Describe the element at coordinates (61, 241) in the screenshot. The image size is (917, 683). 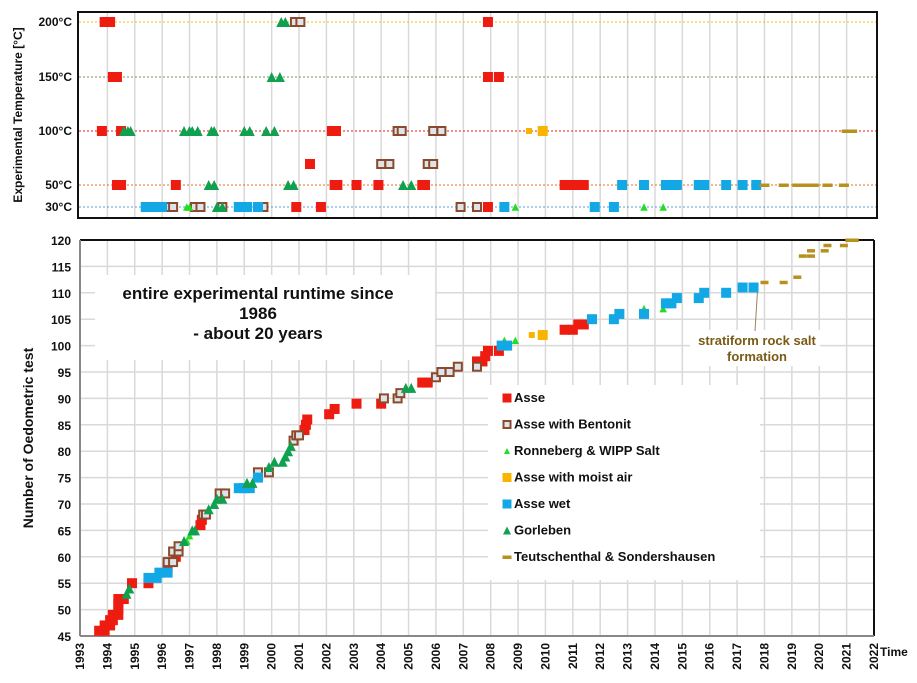
I see `count-y-tick-label: 120` at that location.